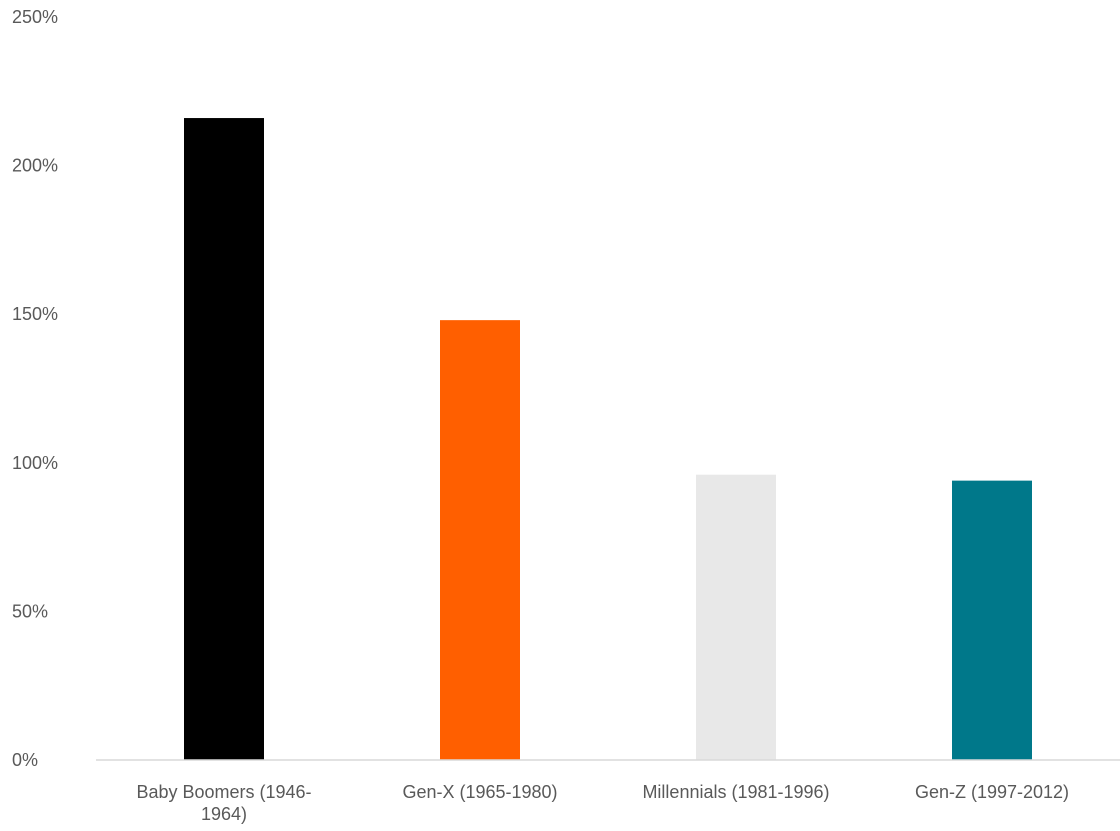 This screenshot has width=1120, height=831. I want to click on x-category-label: Millennials (1981-1996), so click(735, 792).